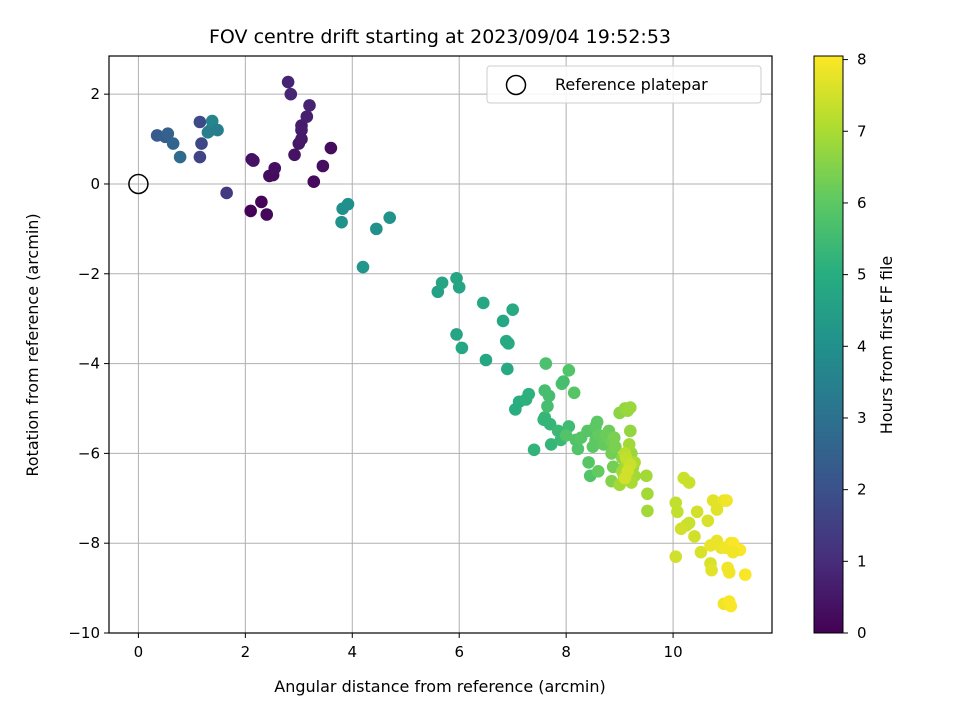 Image resolution: width=960 pixels, height=720 pixels. Describe the element at coordinates (673, 652) in the screenshot. I see `x-tick-label: 10` at that location.